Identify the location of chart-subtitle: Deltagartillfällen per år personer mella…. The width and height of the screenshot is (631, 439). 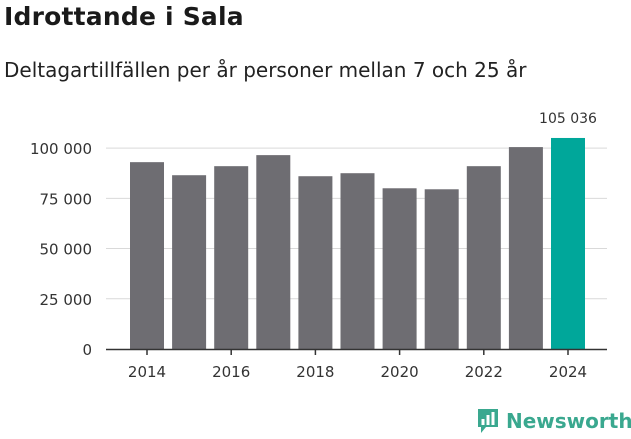
(265, 70).